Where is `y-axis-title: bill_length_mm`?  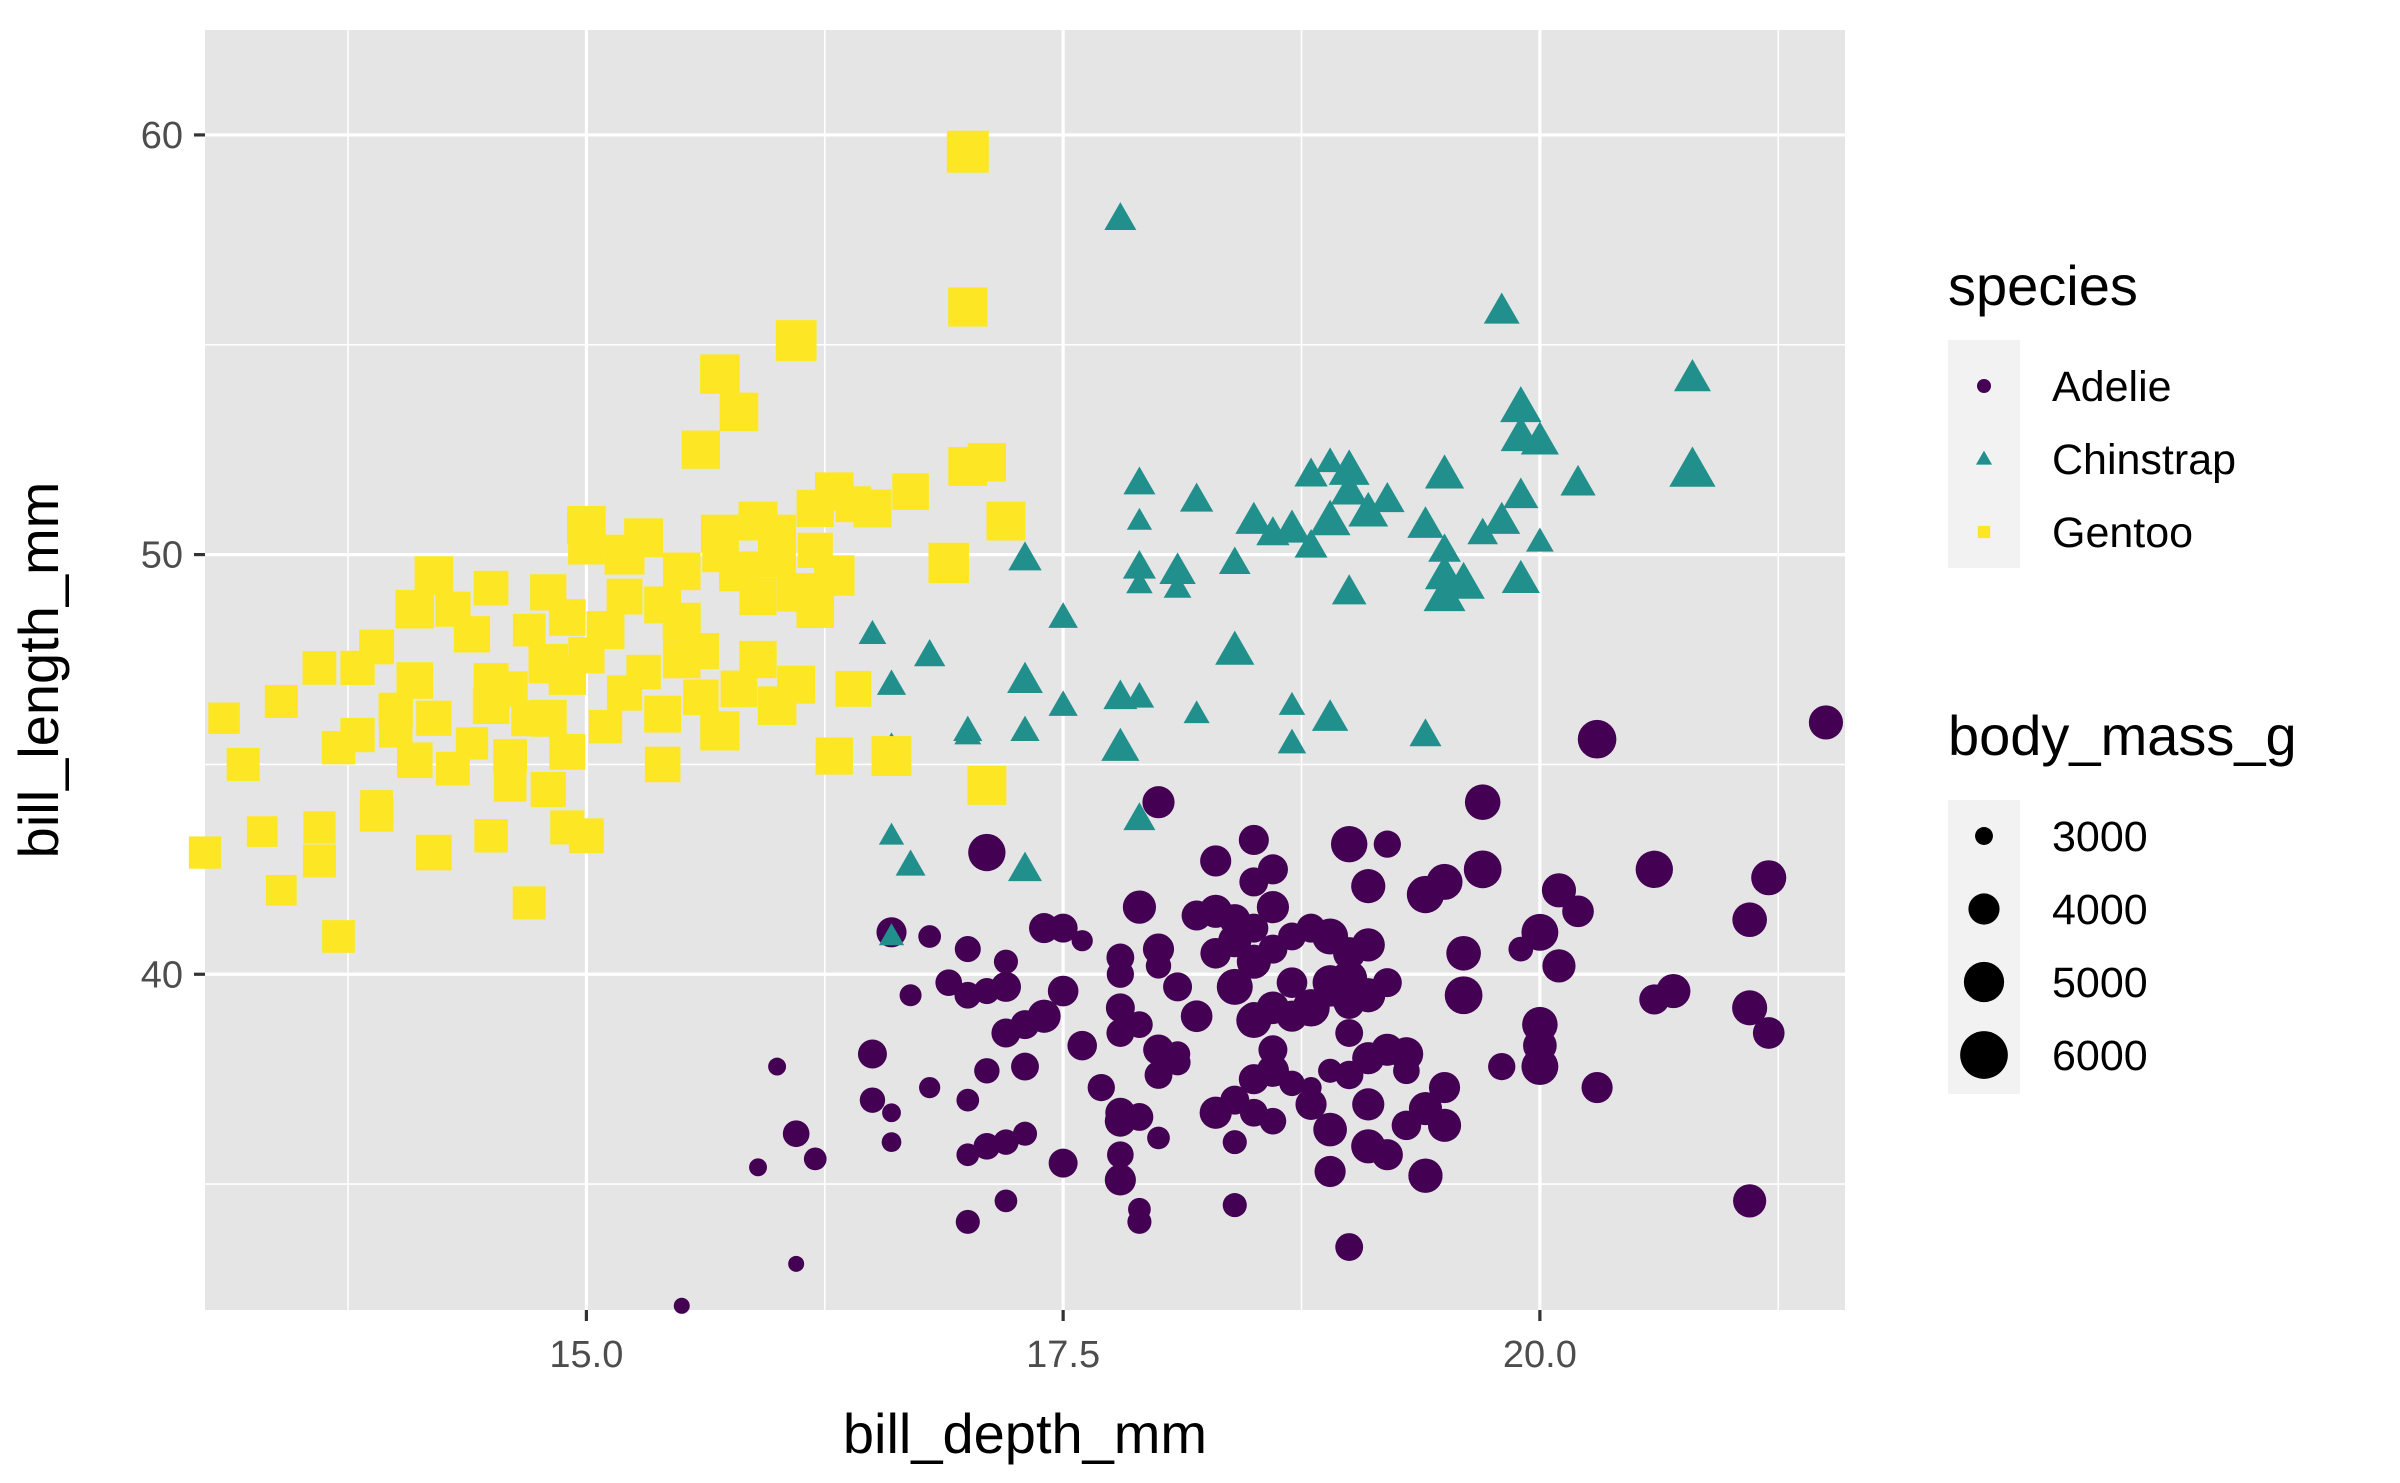
y-axis-title: bill_length_mm is located at coordinates (38, 670).